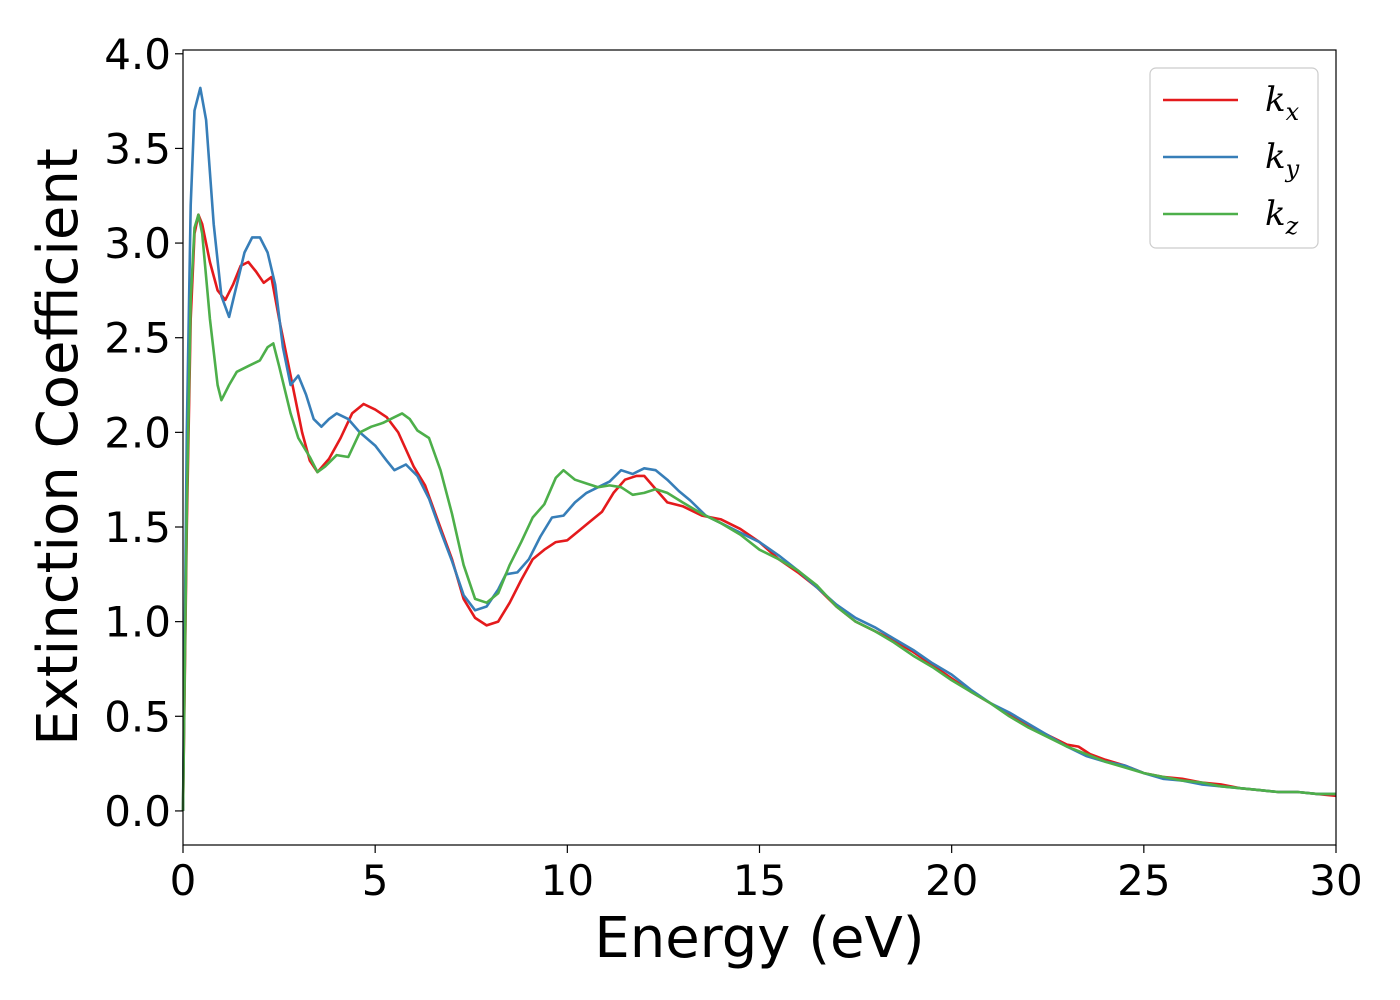  I want to click on legend-label-kx: kx, so click(1282, 103).